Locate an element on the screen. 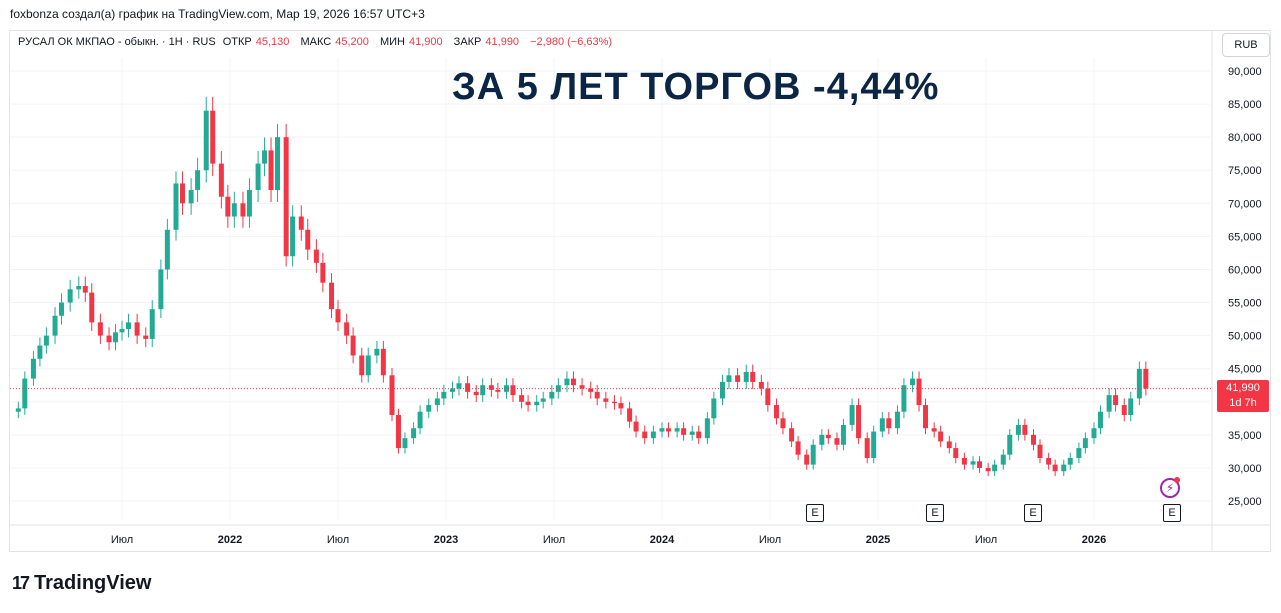 Image resolution: width=1281 pixels, height=613 pixels. y-tick-label: 90,000 is located at coordinates (1245, 72).